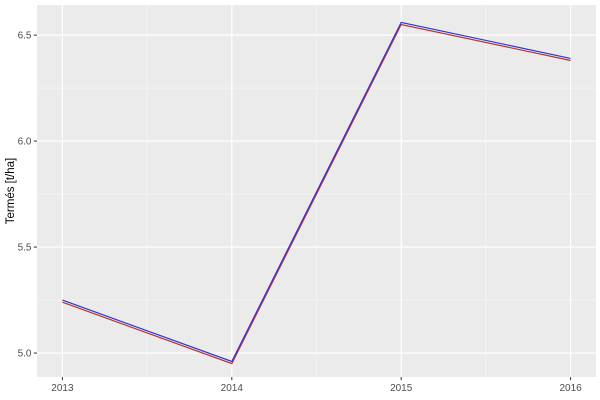 This screenshot has height=400, width=600. Describe the element at coordinates (11, 191) in the screenshot. I see `y-axis-title: Termés [t/ha]` at that location.